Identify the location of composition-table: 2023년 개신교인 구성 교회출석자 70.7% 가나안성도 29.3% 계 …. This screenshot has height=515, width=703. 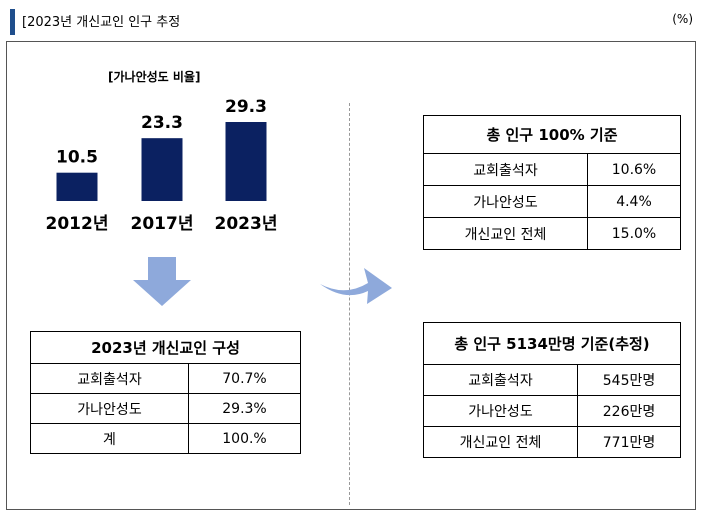
(165, 392).